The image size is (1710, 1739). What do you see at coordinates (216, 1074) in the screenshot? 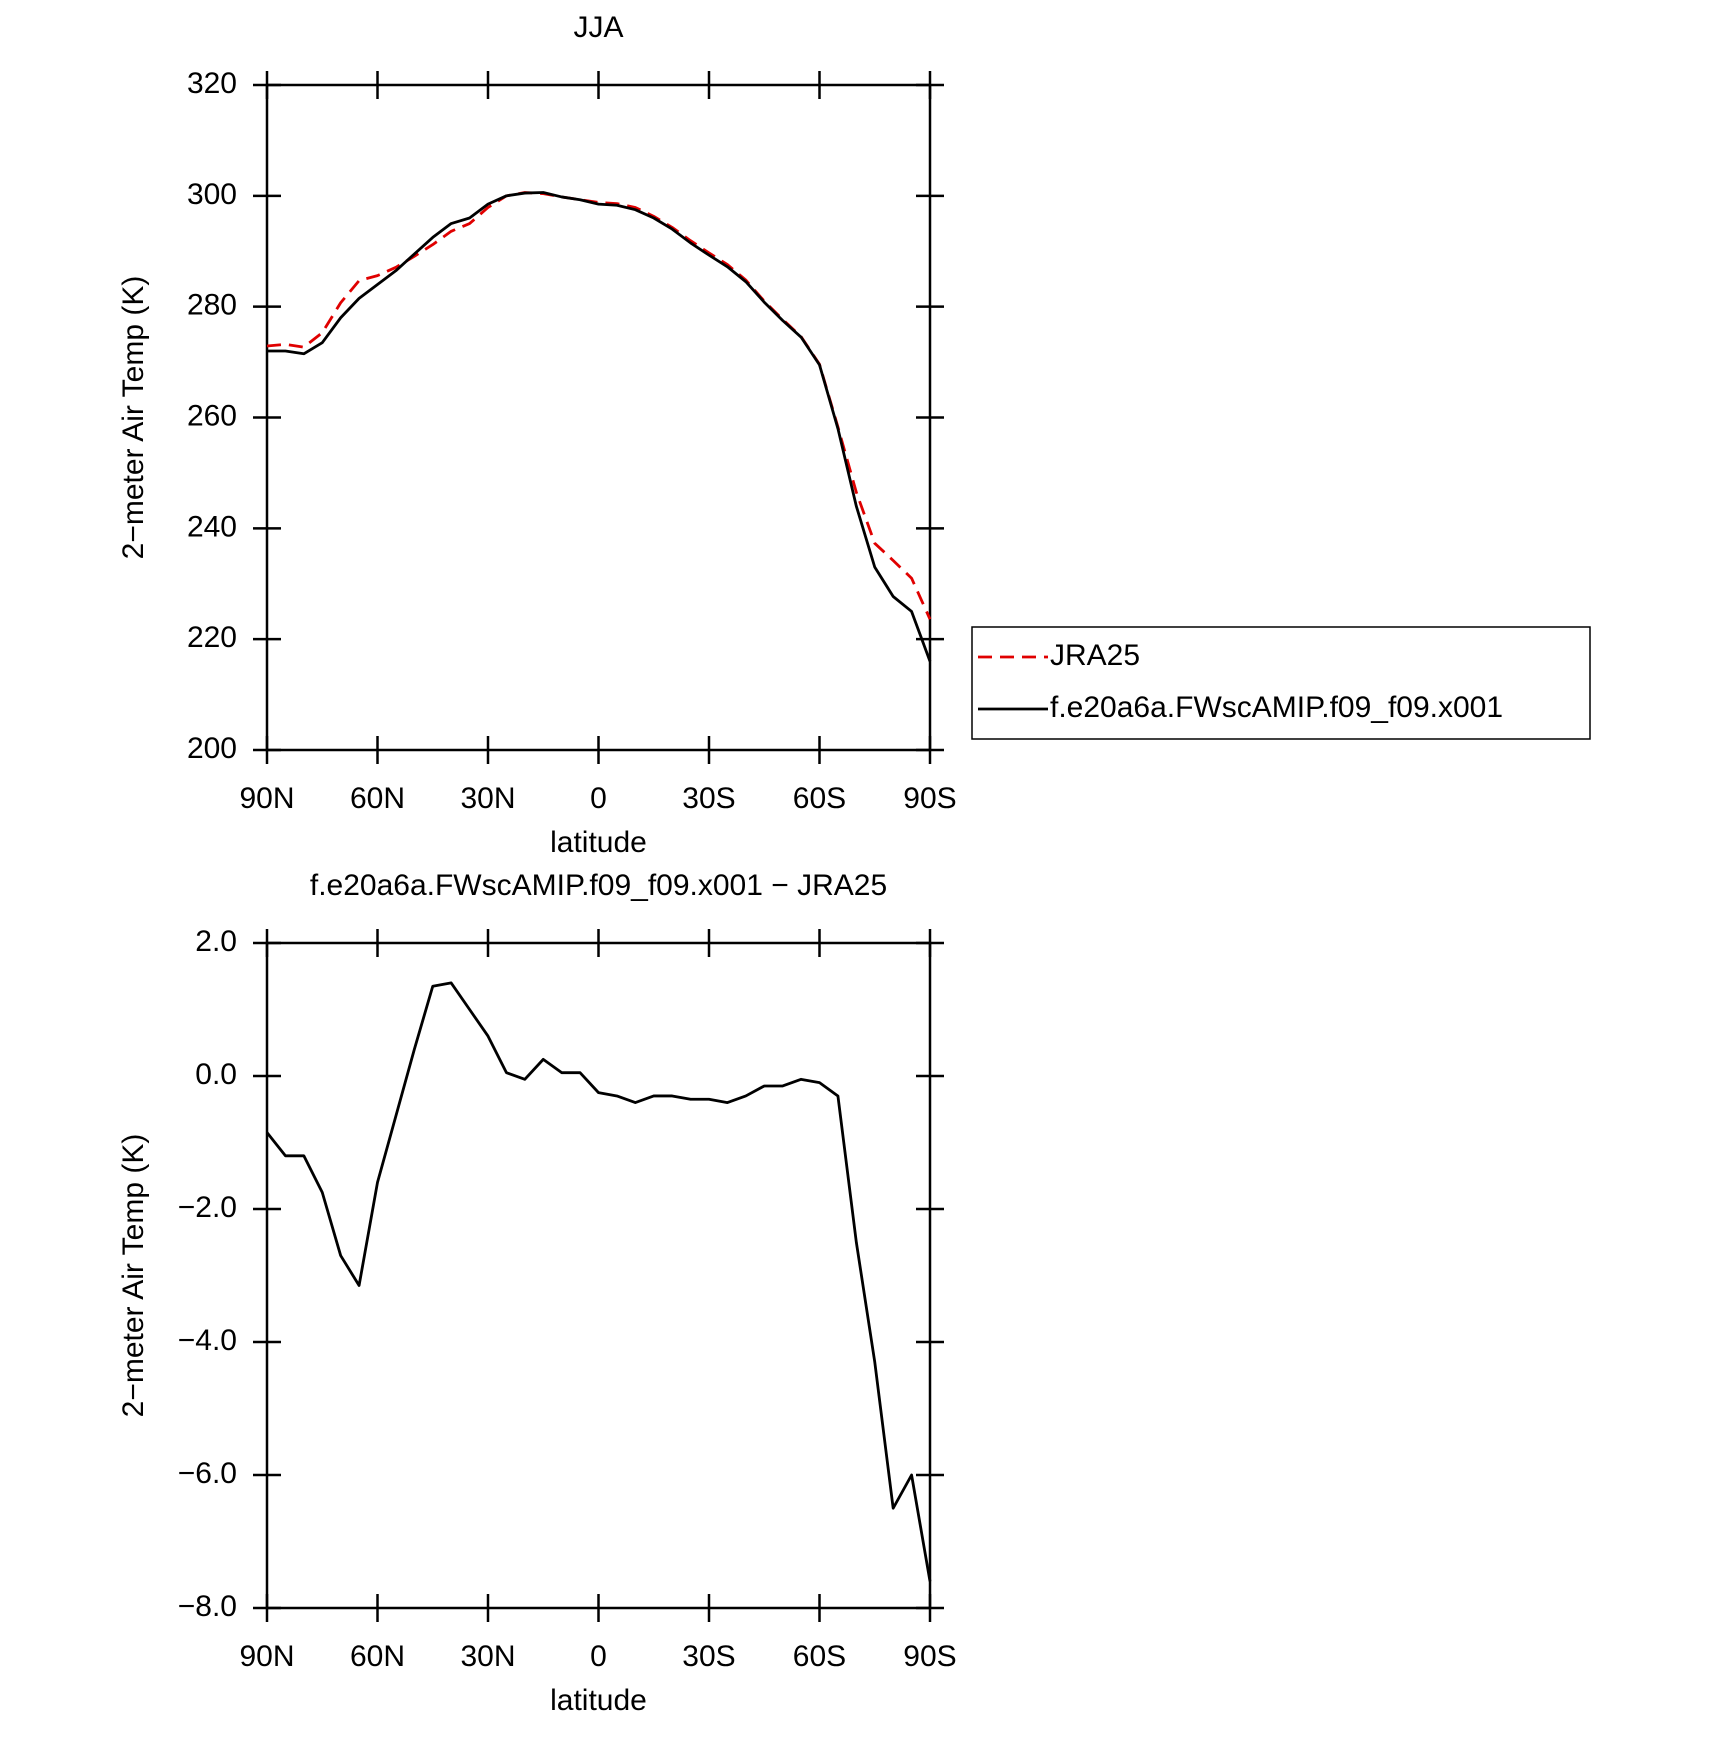
I see `y-tick-label: 0.0` at bounding box center [216, 1074].